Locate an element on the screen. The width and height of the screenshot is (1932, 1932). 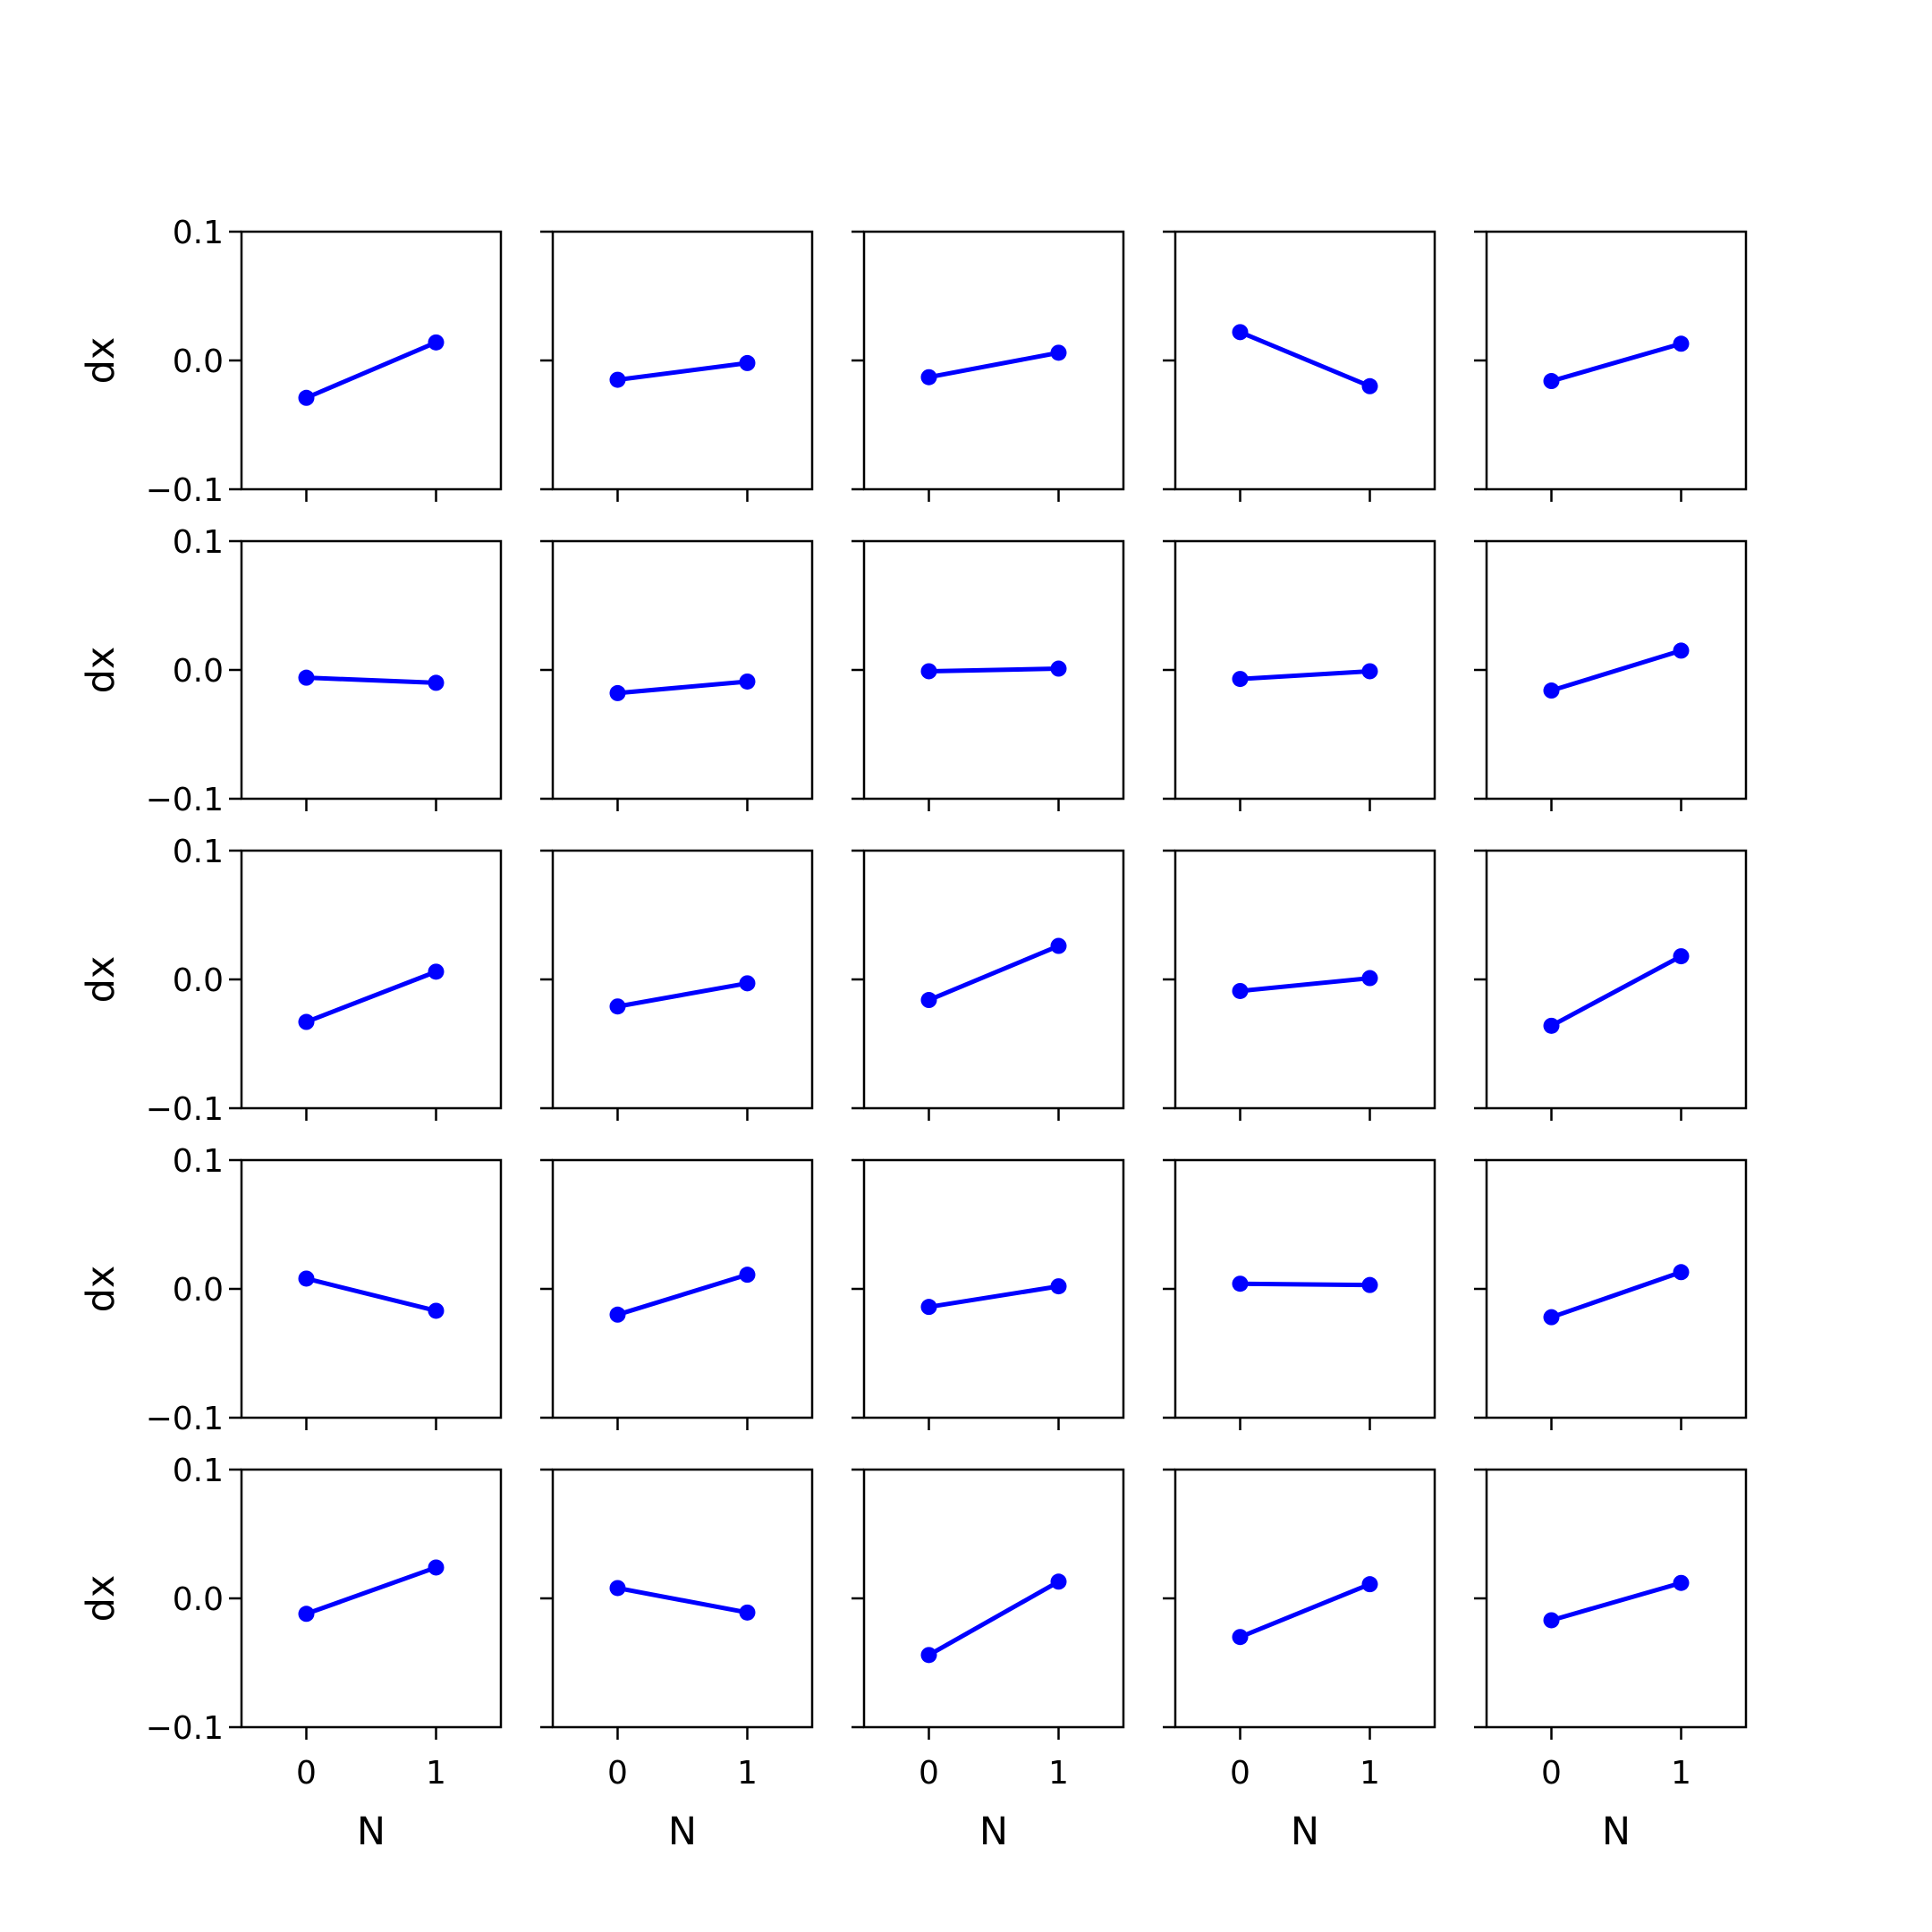
subplot-r5-c3: 0 1 N is located at coordinates (988, 1661).